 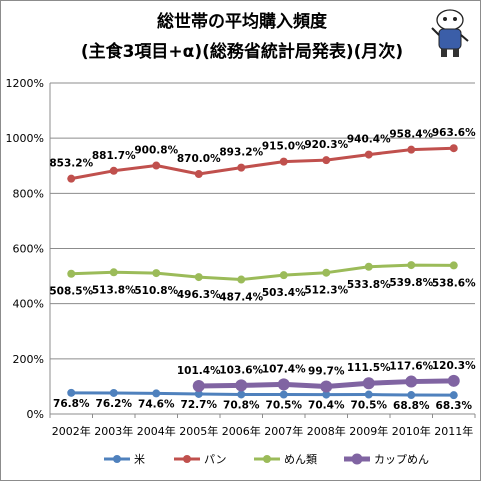 What do you see at coordinates (242, 51) in the screenshot?
I see `chart-title-line-2: (主食3項目+α)(総務省統計局発表)(月次)` at bounding box center [242, 51].